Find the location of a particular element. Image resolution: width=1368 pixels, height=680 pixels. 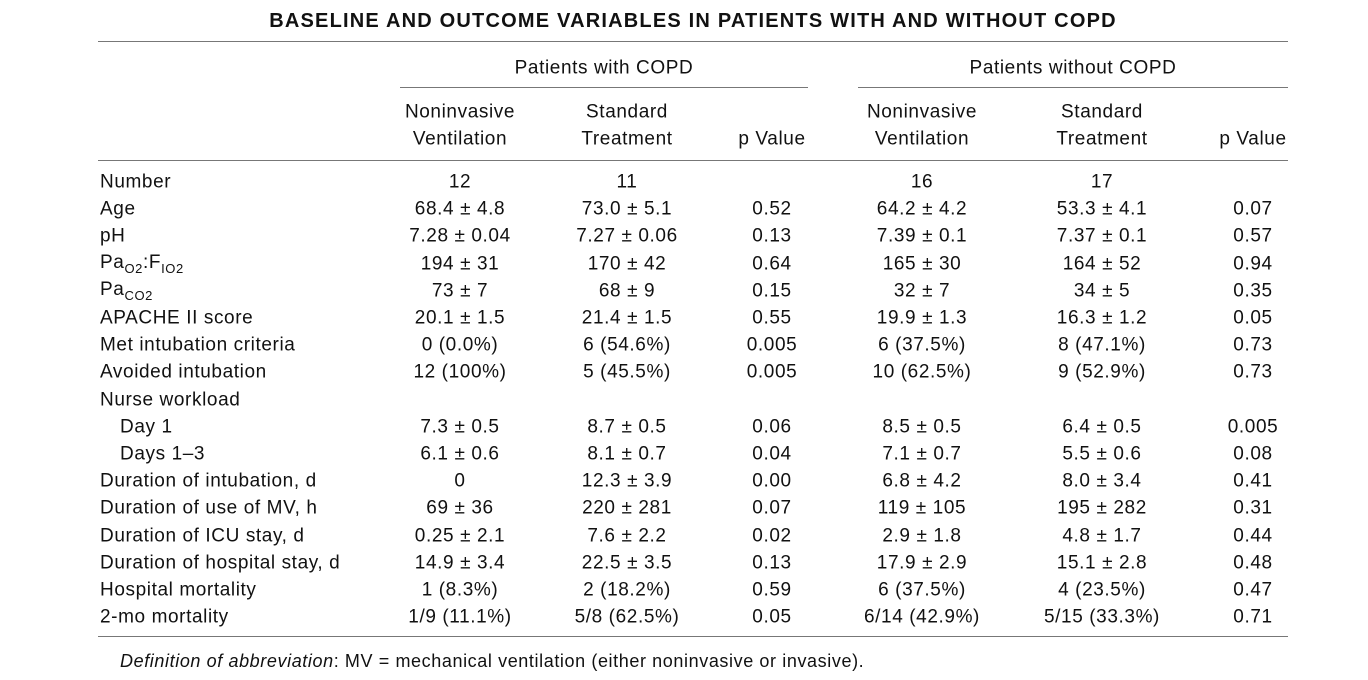

cell: 7.28 ± 0.04 is located at coordinates (460, 236).